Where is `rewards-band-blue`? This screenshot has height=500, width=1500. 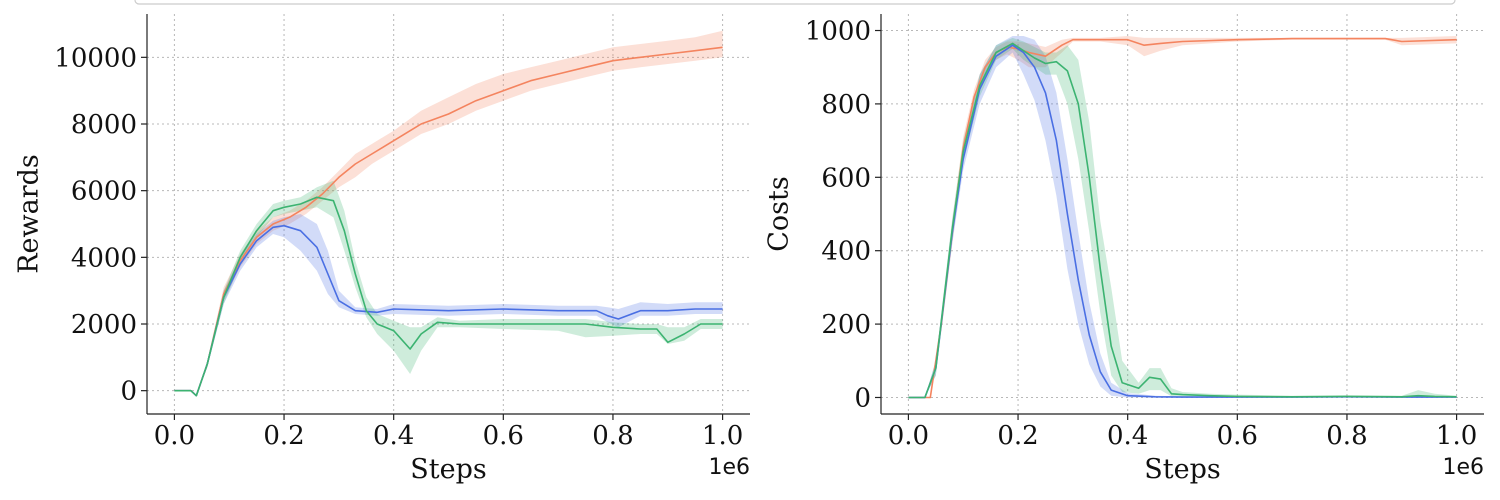 rewards-band-blue is located at coordinates (448, 305).